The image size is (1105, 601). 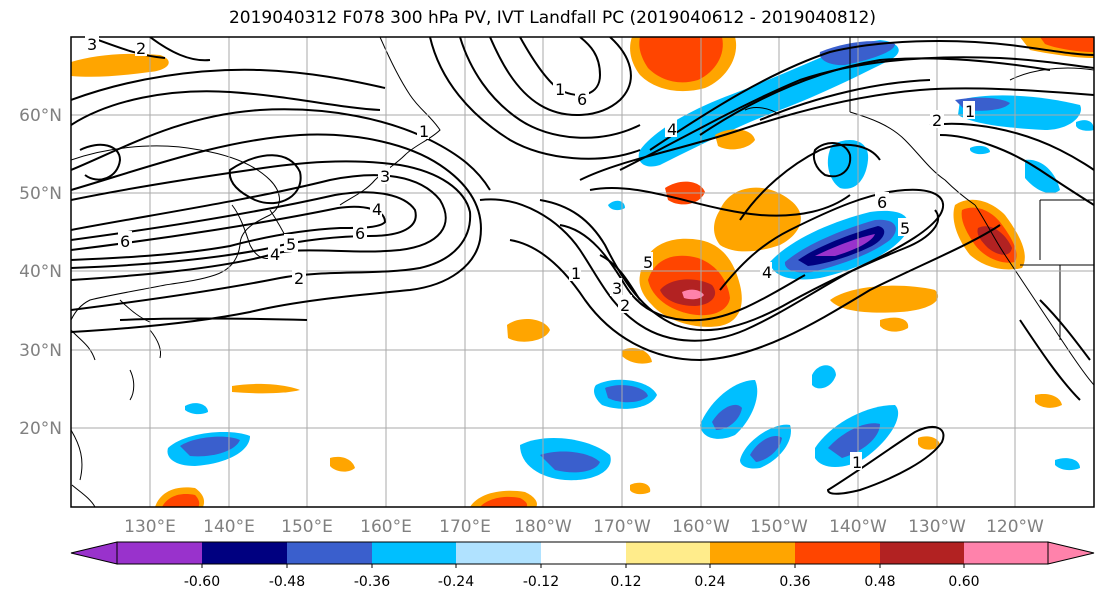 I want to click on colorbar-tick-label: 0.36, so click(x=794, y=582).